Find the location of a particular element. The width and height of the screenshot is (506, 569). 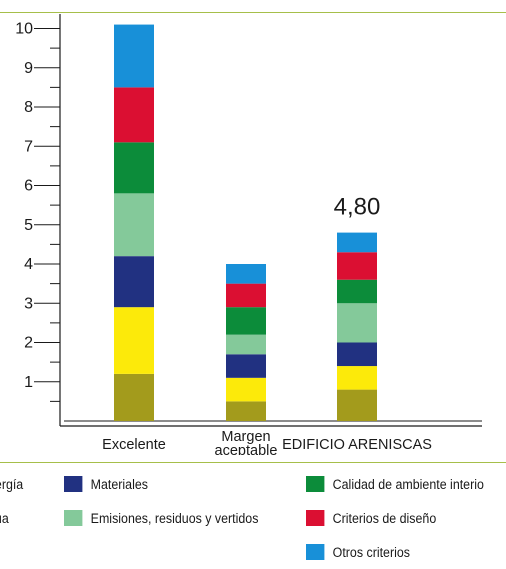

legend-item: Calidad de ambiente interio is located at coordinates (395, 484).